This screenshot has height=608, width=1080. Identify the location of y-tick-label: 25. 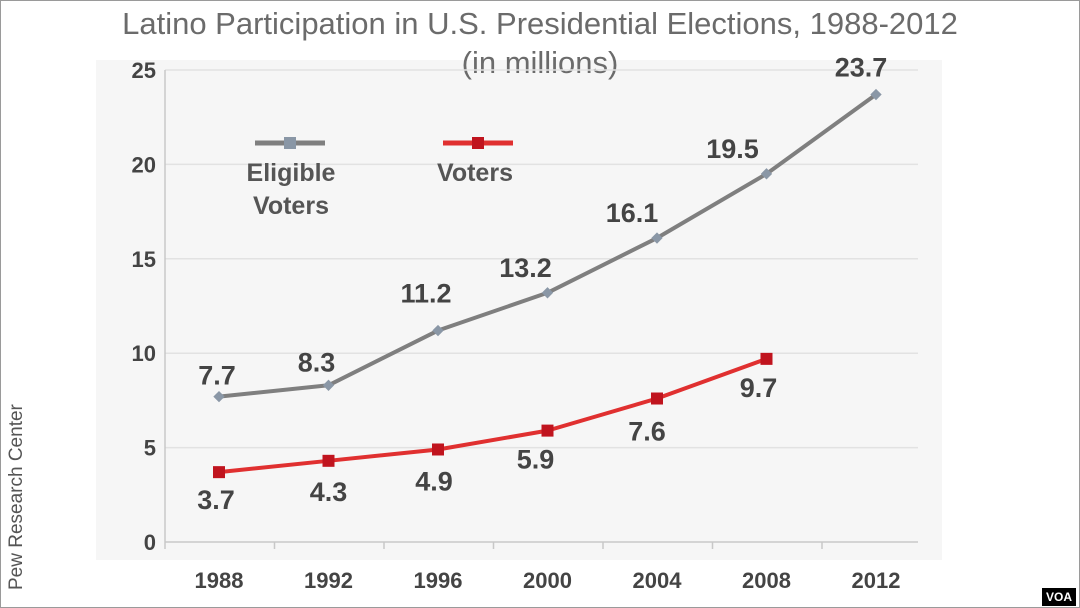
(144, 70).